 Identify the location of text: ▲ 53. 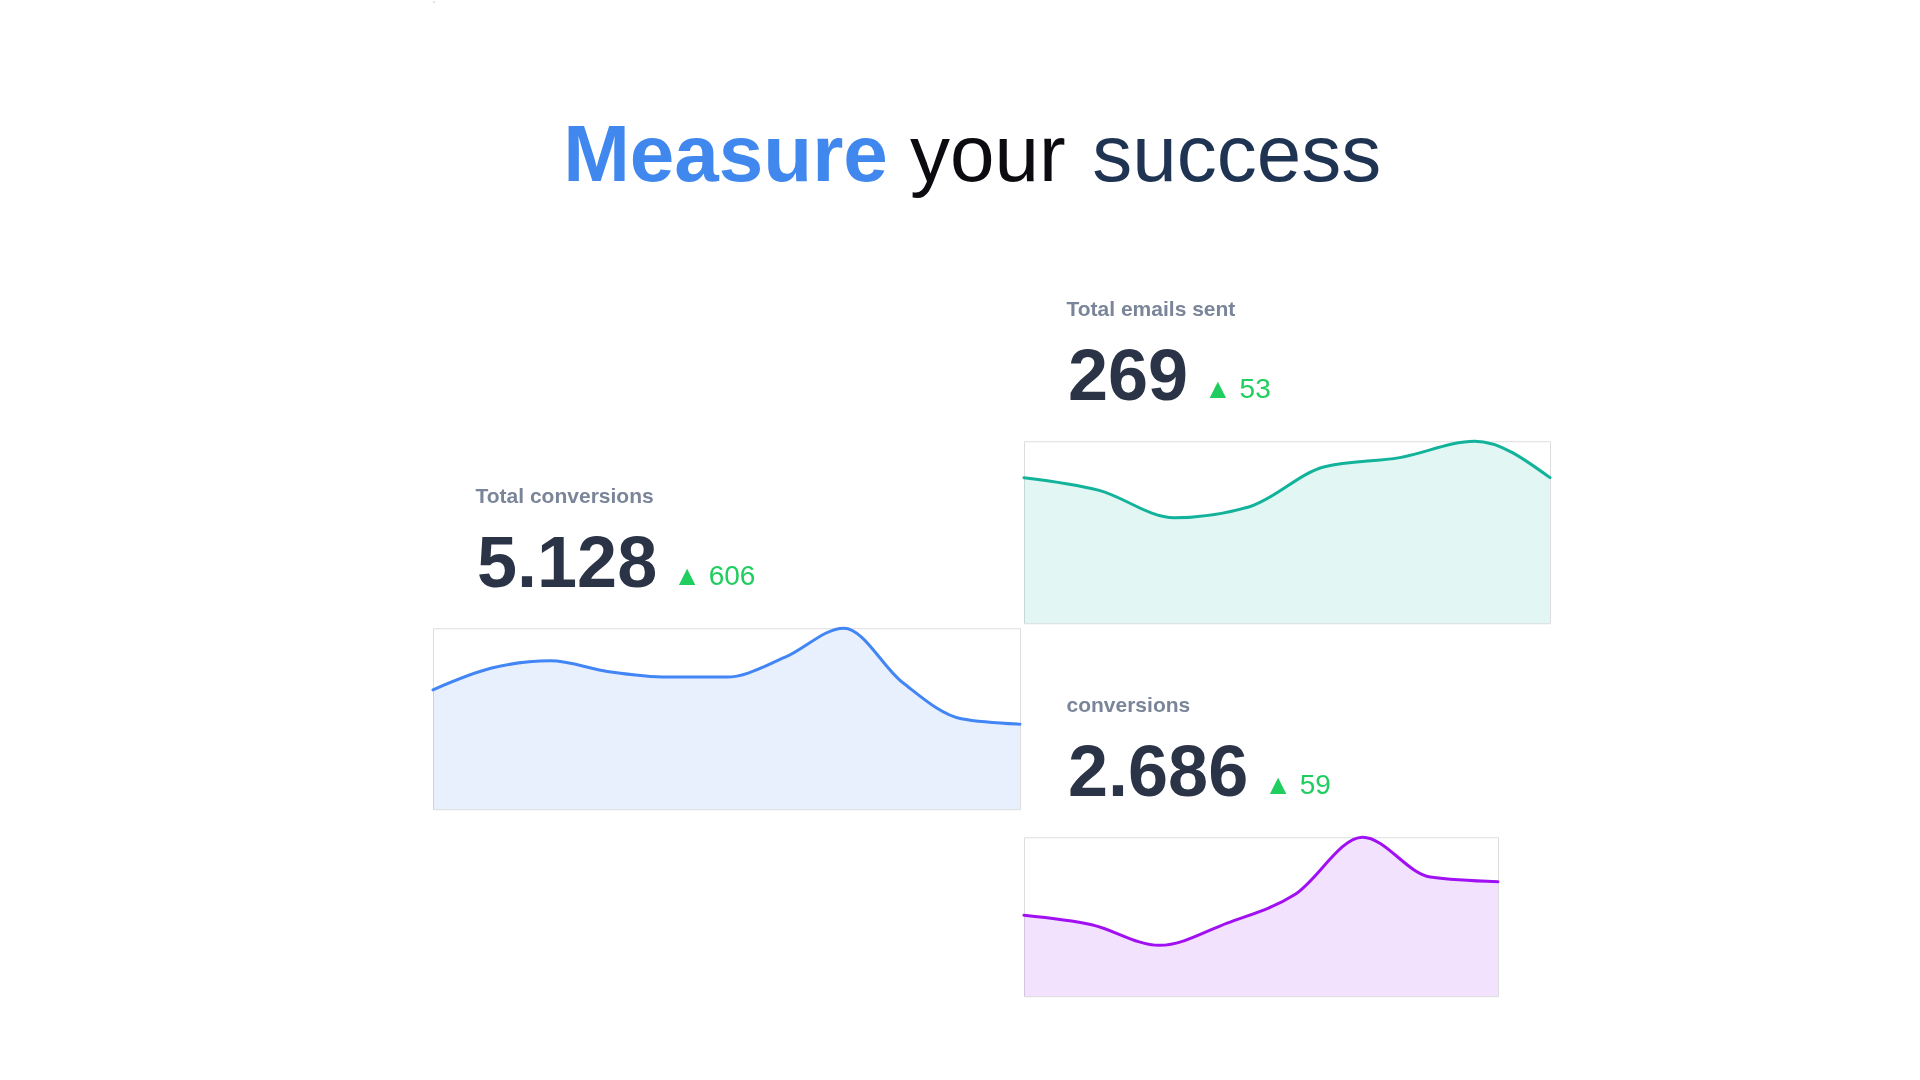
(1237, 389).